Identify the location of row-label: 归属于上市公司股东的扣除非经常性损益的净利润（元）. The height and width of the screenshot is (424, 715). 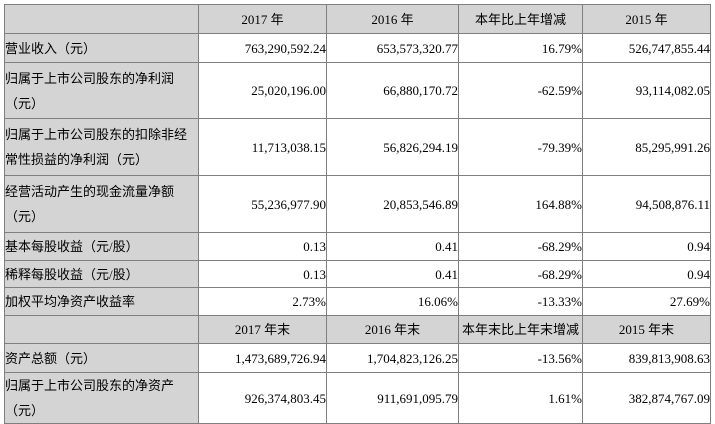
(101, 147).